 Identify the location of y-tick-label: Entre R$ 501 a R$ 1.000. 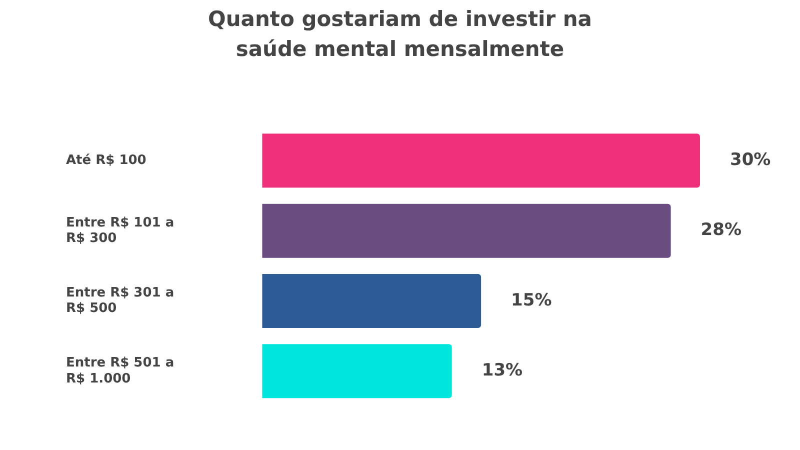
(120, 371).